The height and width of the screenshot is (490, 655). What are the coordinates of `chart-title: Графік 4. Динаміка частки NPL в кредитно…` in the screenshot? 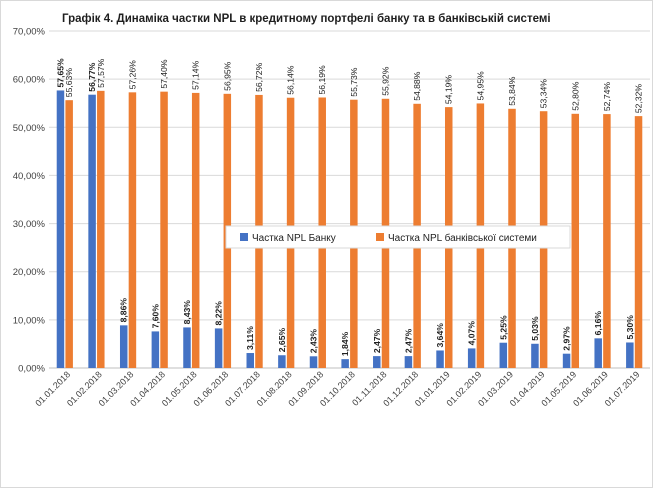 It's located at (306, 19).